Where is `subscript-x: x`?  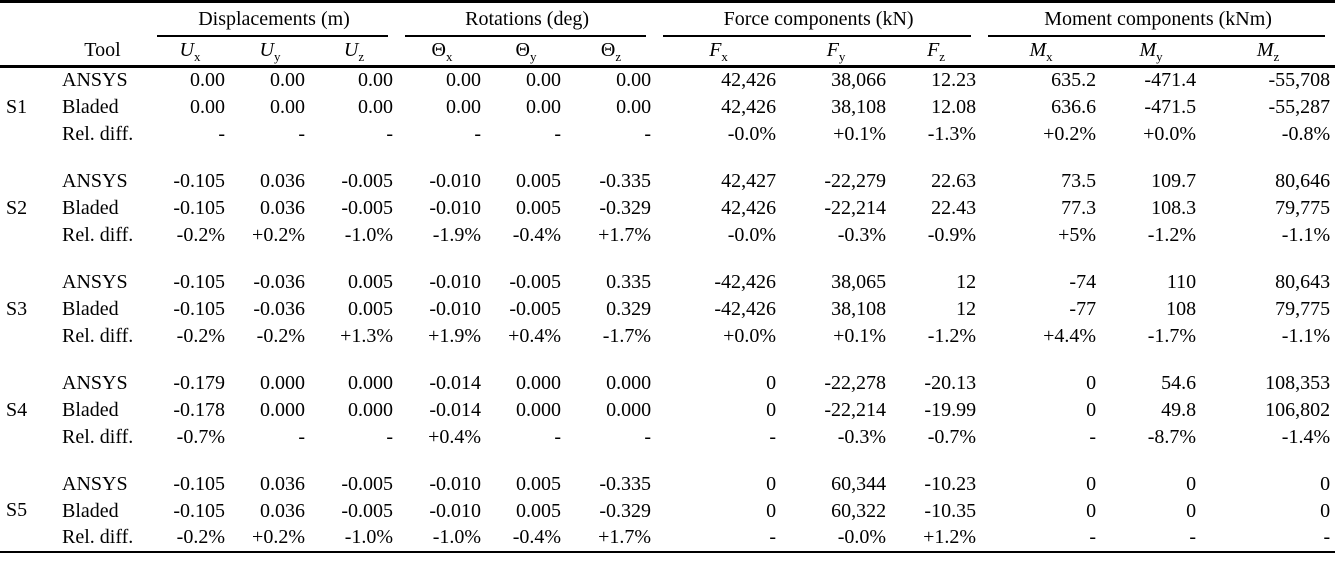 subscript-x: x is located at coordinates (724, 57).